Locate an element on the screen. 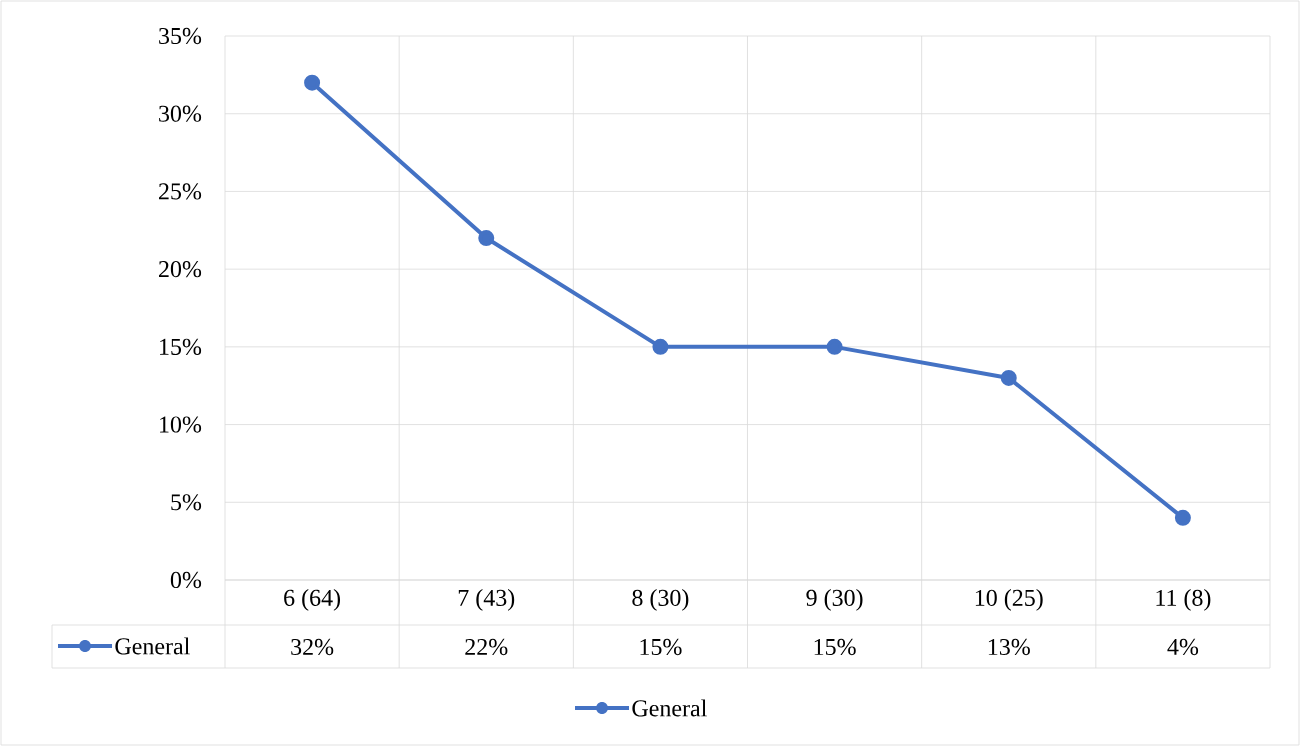 Image resolution: width=1300 pixels, height=746 pixels. y-tick-label: 0% is located at coordinates (186, 580).